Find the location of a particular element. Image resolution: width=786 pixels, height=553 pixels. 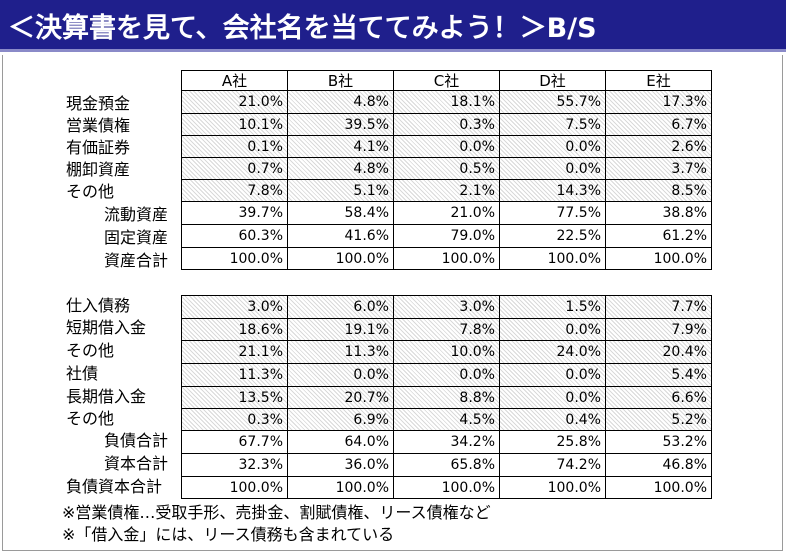

table-cell: 65.8% is located at coordinates (446, 465).